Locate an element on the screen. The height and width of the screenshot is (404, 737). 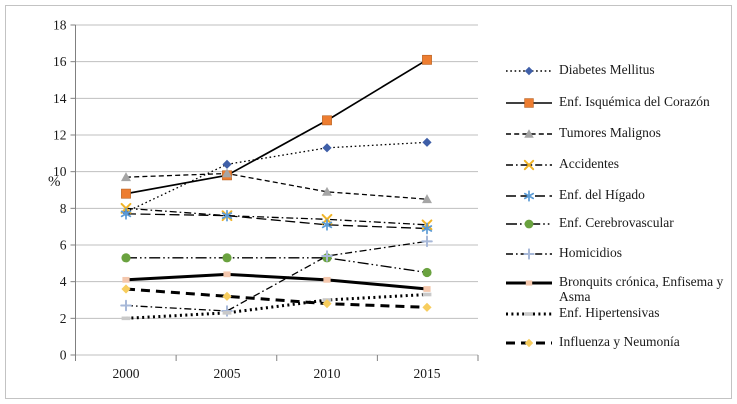
legend-item: Homicidios is located at coordinates (617, 253).